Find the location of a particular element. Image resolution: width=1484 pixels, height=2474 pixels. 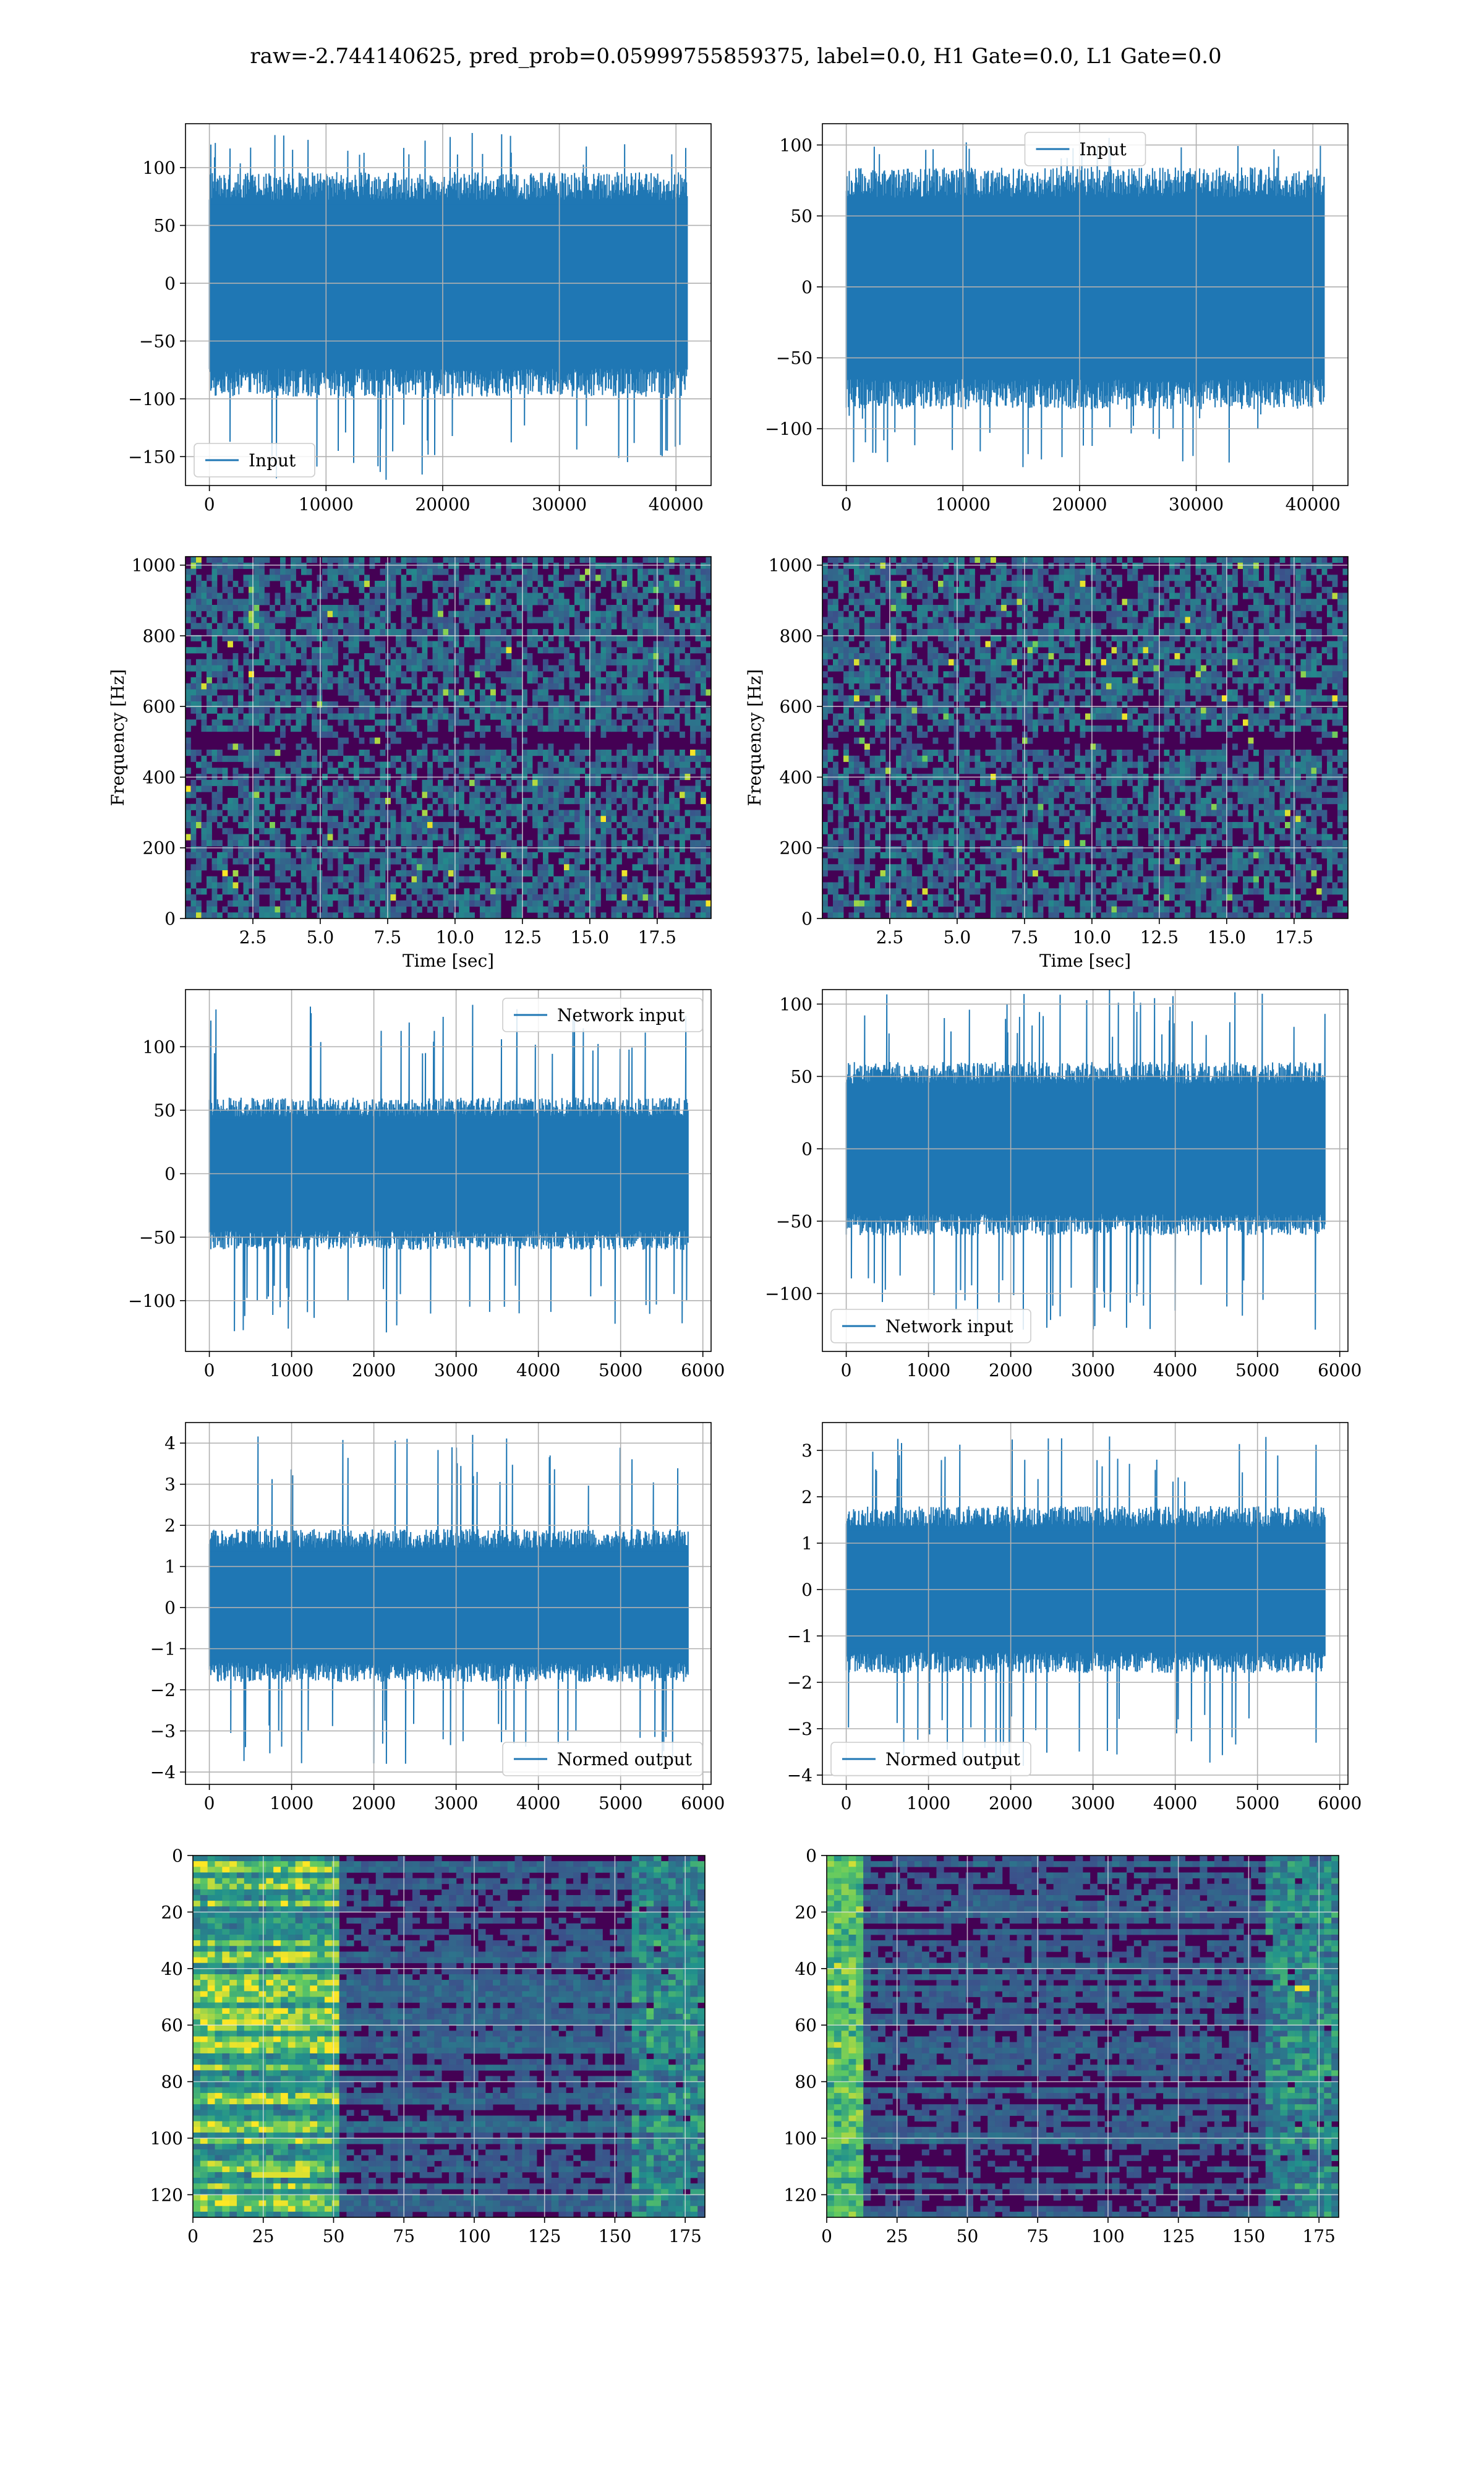

output-map-l1-xtick-label: 0 is located at coordinates (826, 2236).